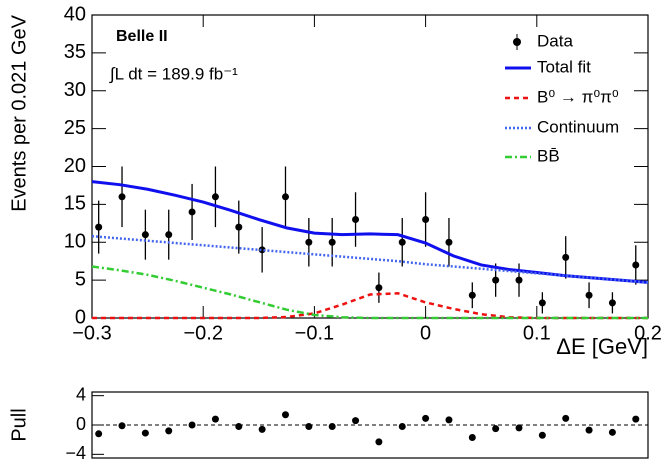 The height and width of the screenshot is (472, 665). What do you see at coordinates (517, 42) in the screenshot?
I see `legend-marker` at bounding box center [517, 42].